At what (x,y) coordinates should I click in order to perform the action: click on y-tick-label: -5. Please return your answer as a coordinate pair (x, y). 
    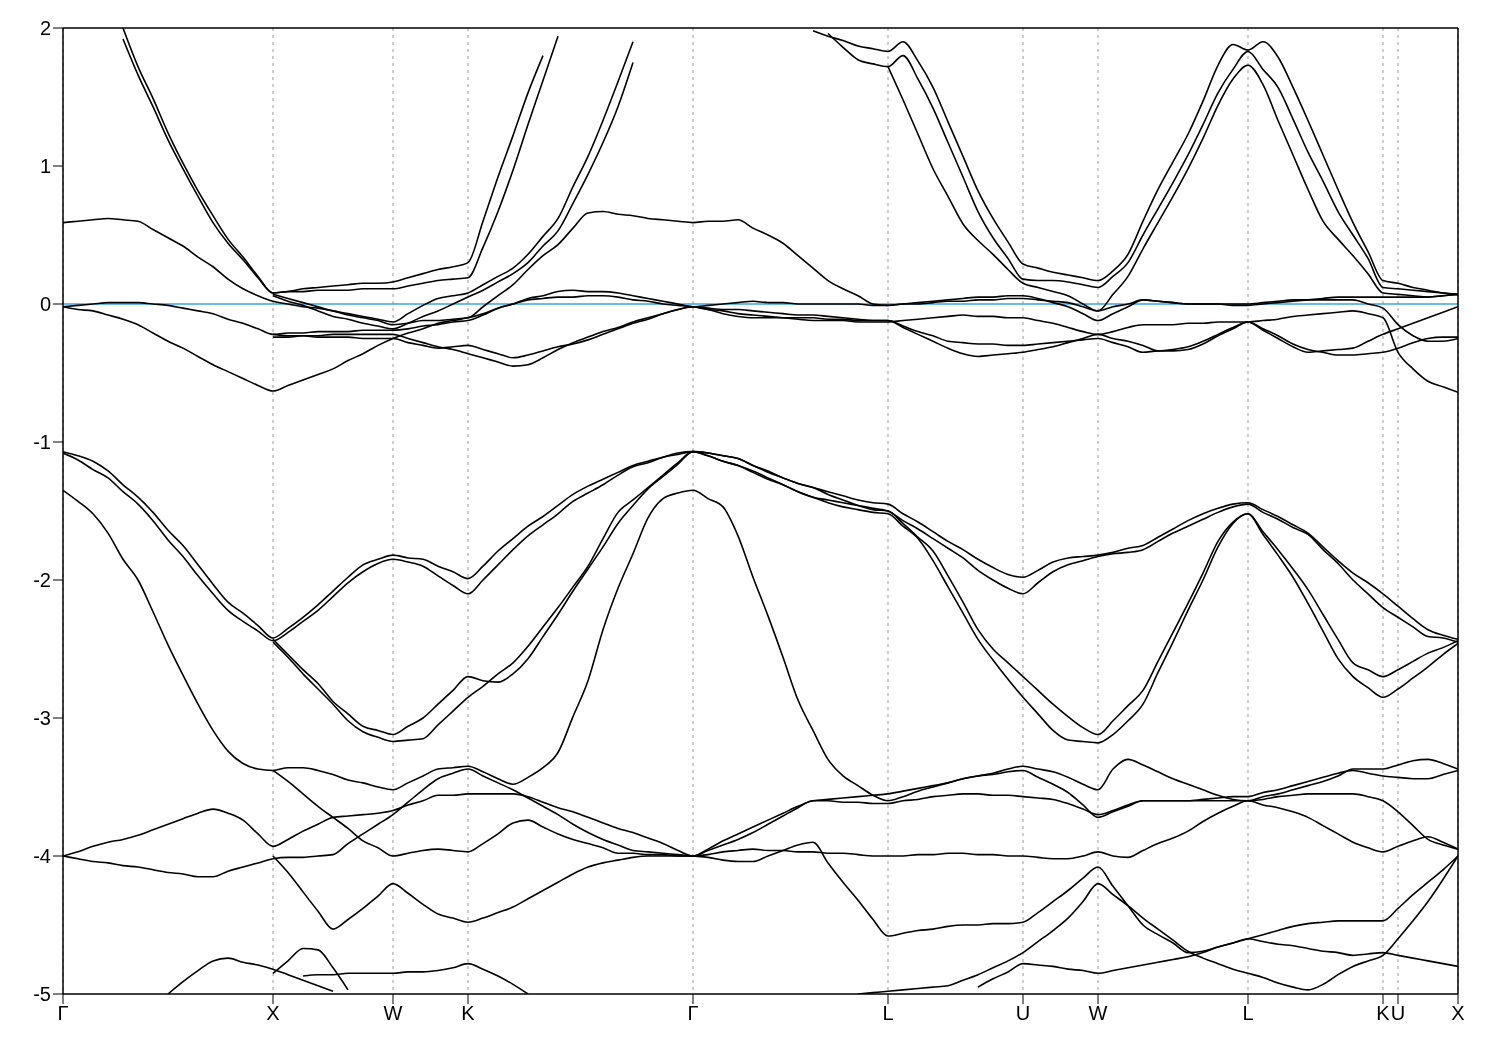
    Looking at the image, I should click on (42, 994).